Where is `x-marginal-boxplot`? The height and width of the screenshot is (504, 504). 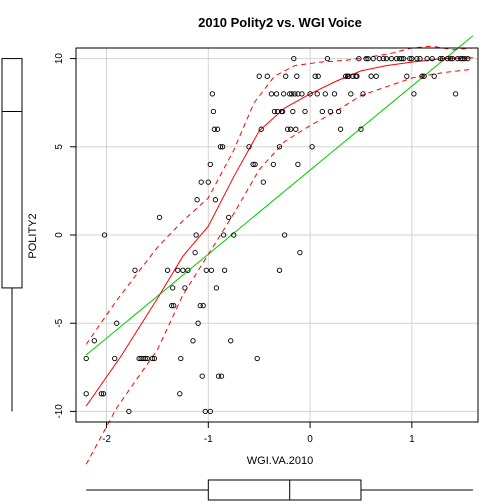 x-marginal-boxplot is located at coordinates (279, 490).